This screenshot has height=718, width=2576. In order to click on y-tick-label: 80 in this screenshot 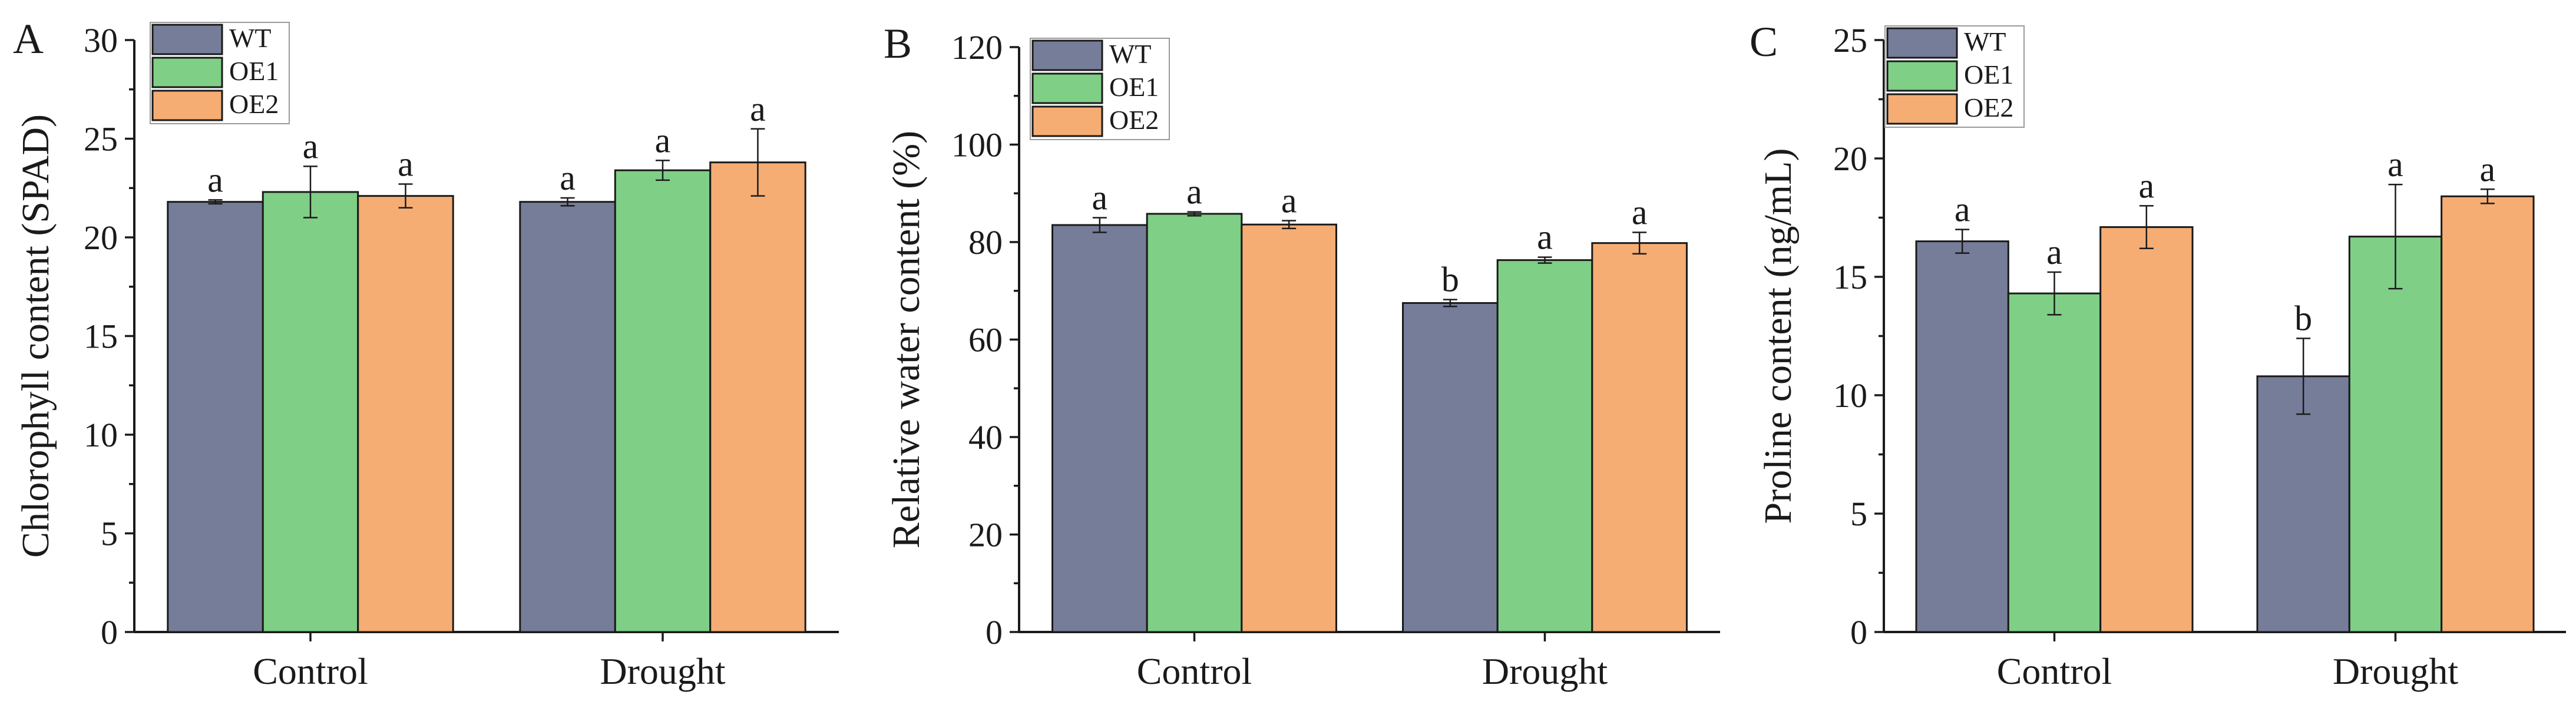, I will do `click(985, 242)`.